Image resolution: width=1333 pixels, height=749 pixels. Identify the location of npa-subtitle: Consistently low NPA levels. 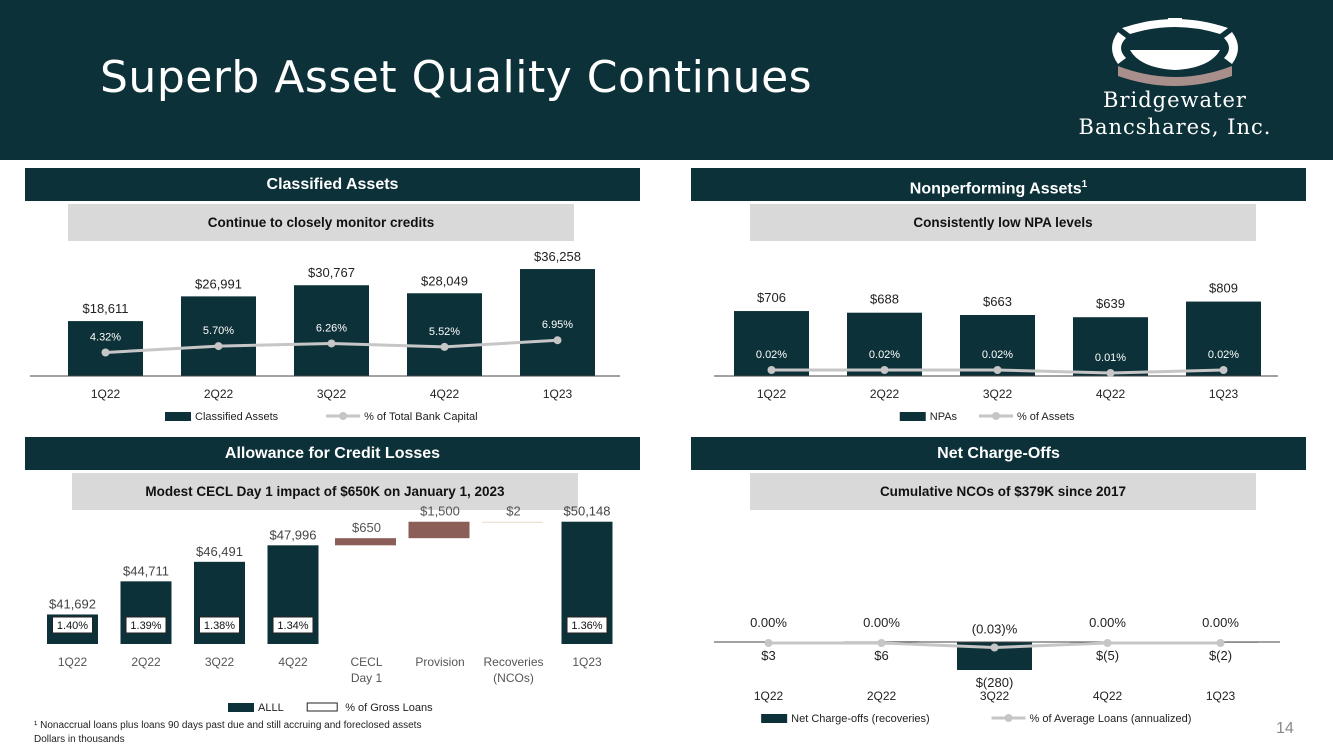
(1003, 222).